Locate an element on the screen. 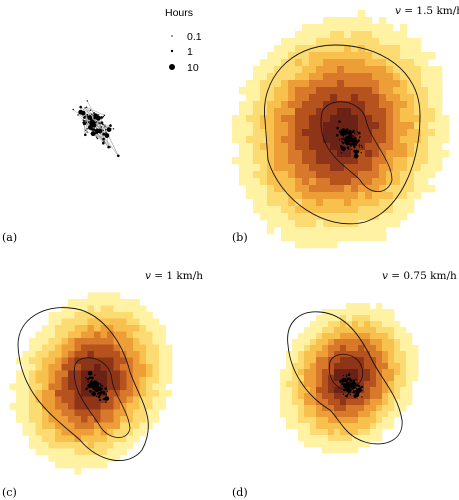  panel-c-points is located at coordinates (97, 386).